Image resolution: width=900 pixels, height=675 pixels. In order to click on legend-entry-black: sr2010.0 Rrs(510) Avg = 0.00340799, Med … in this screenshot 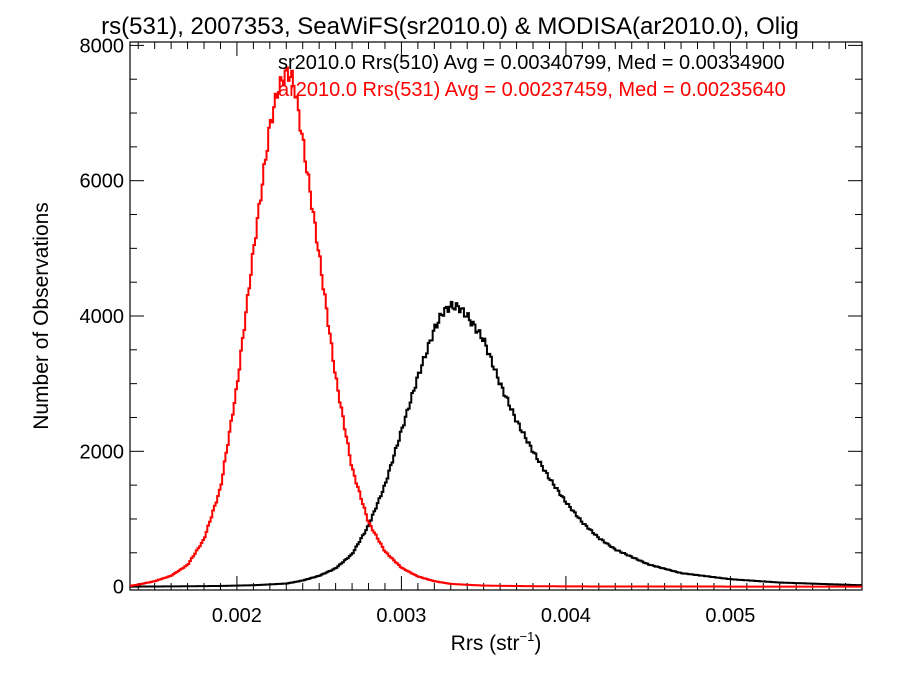, I will do `click(531, 63)`.